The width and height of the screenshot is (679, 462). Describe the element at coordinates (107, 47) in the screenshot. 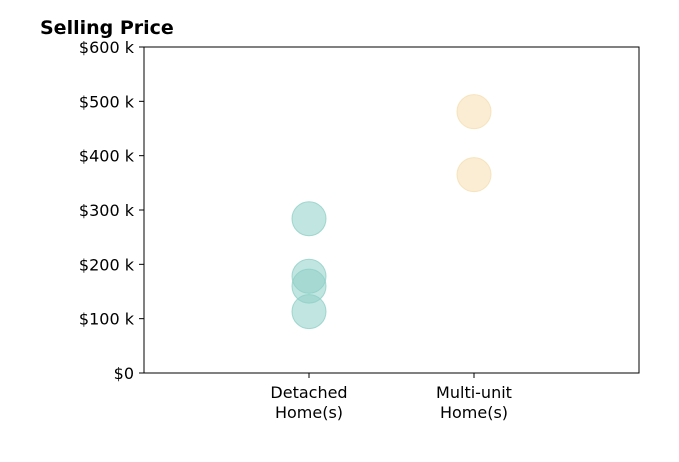

I see `y-tick-label: $600 k` at that location.